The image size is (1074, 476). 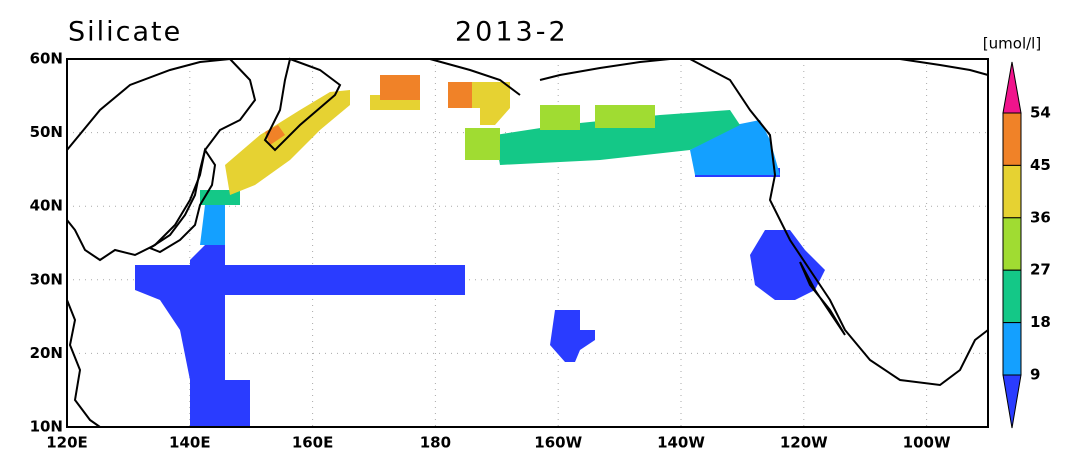 I want to click on unit: [umol/l], so click(x=1012, y=44).